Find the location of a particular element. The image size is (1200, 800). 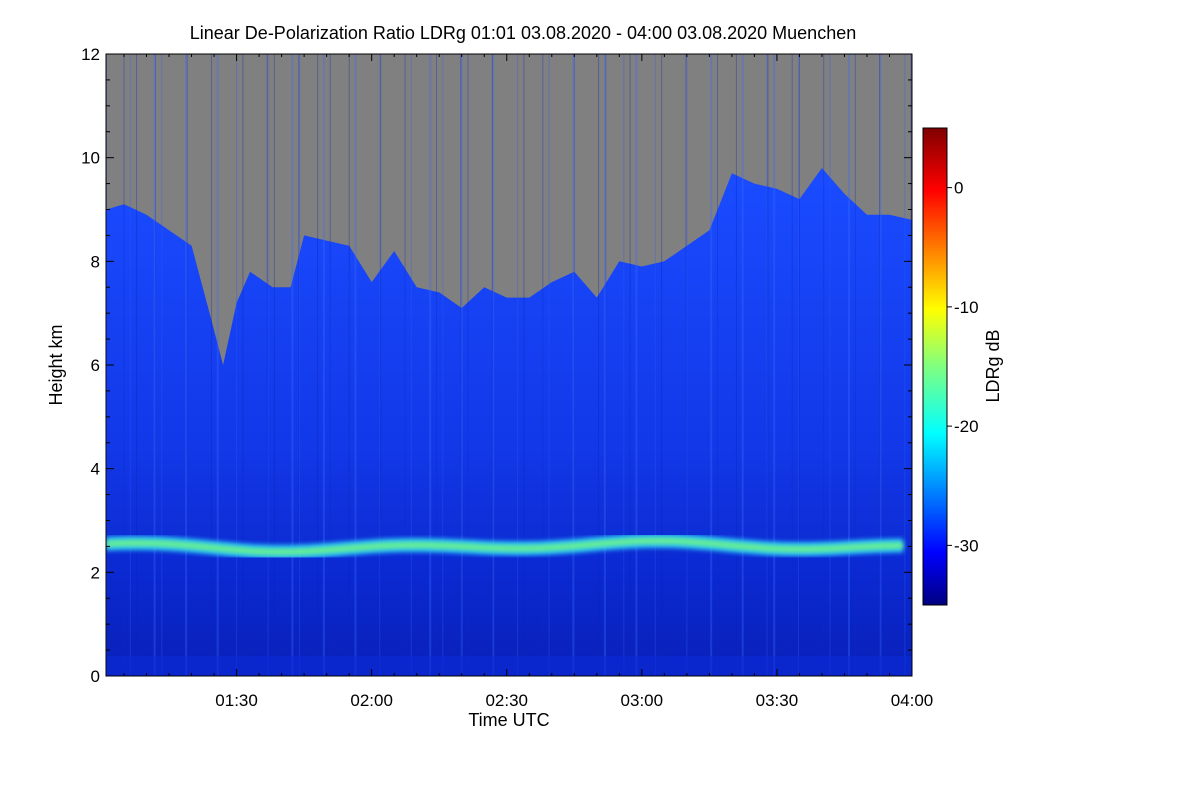

x-tick-label: 03:30 is located at coordinates (777, 700).